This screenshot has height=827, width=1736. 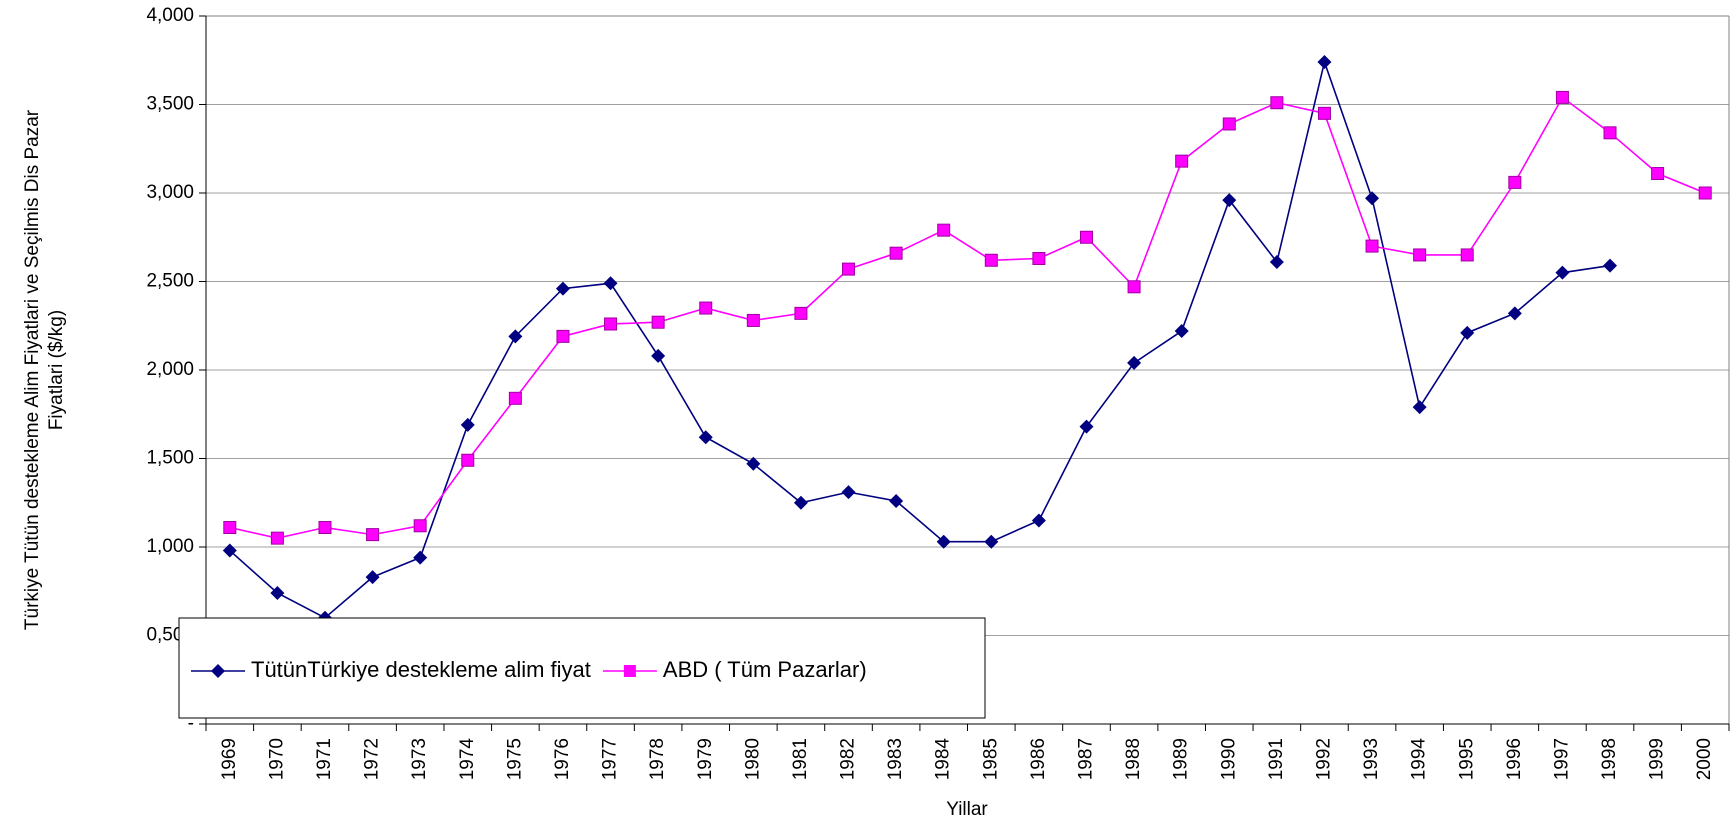 What do you see at coordinates (324, 759) in the screenshot?
I see `x-tick-label: 1971` at bounding box center [324, 759].